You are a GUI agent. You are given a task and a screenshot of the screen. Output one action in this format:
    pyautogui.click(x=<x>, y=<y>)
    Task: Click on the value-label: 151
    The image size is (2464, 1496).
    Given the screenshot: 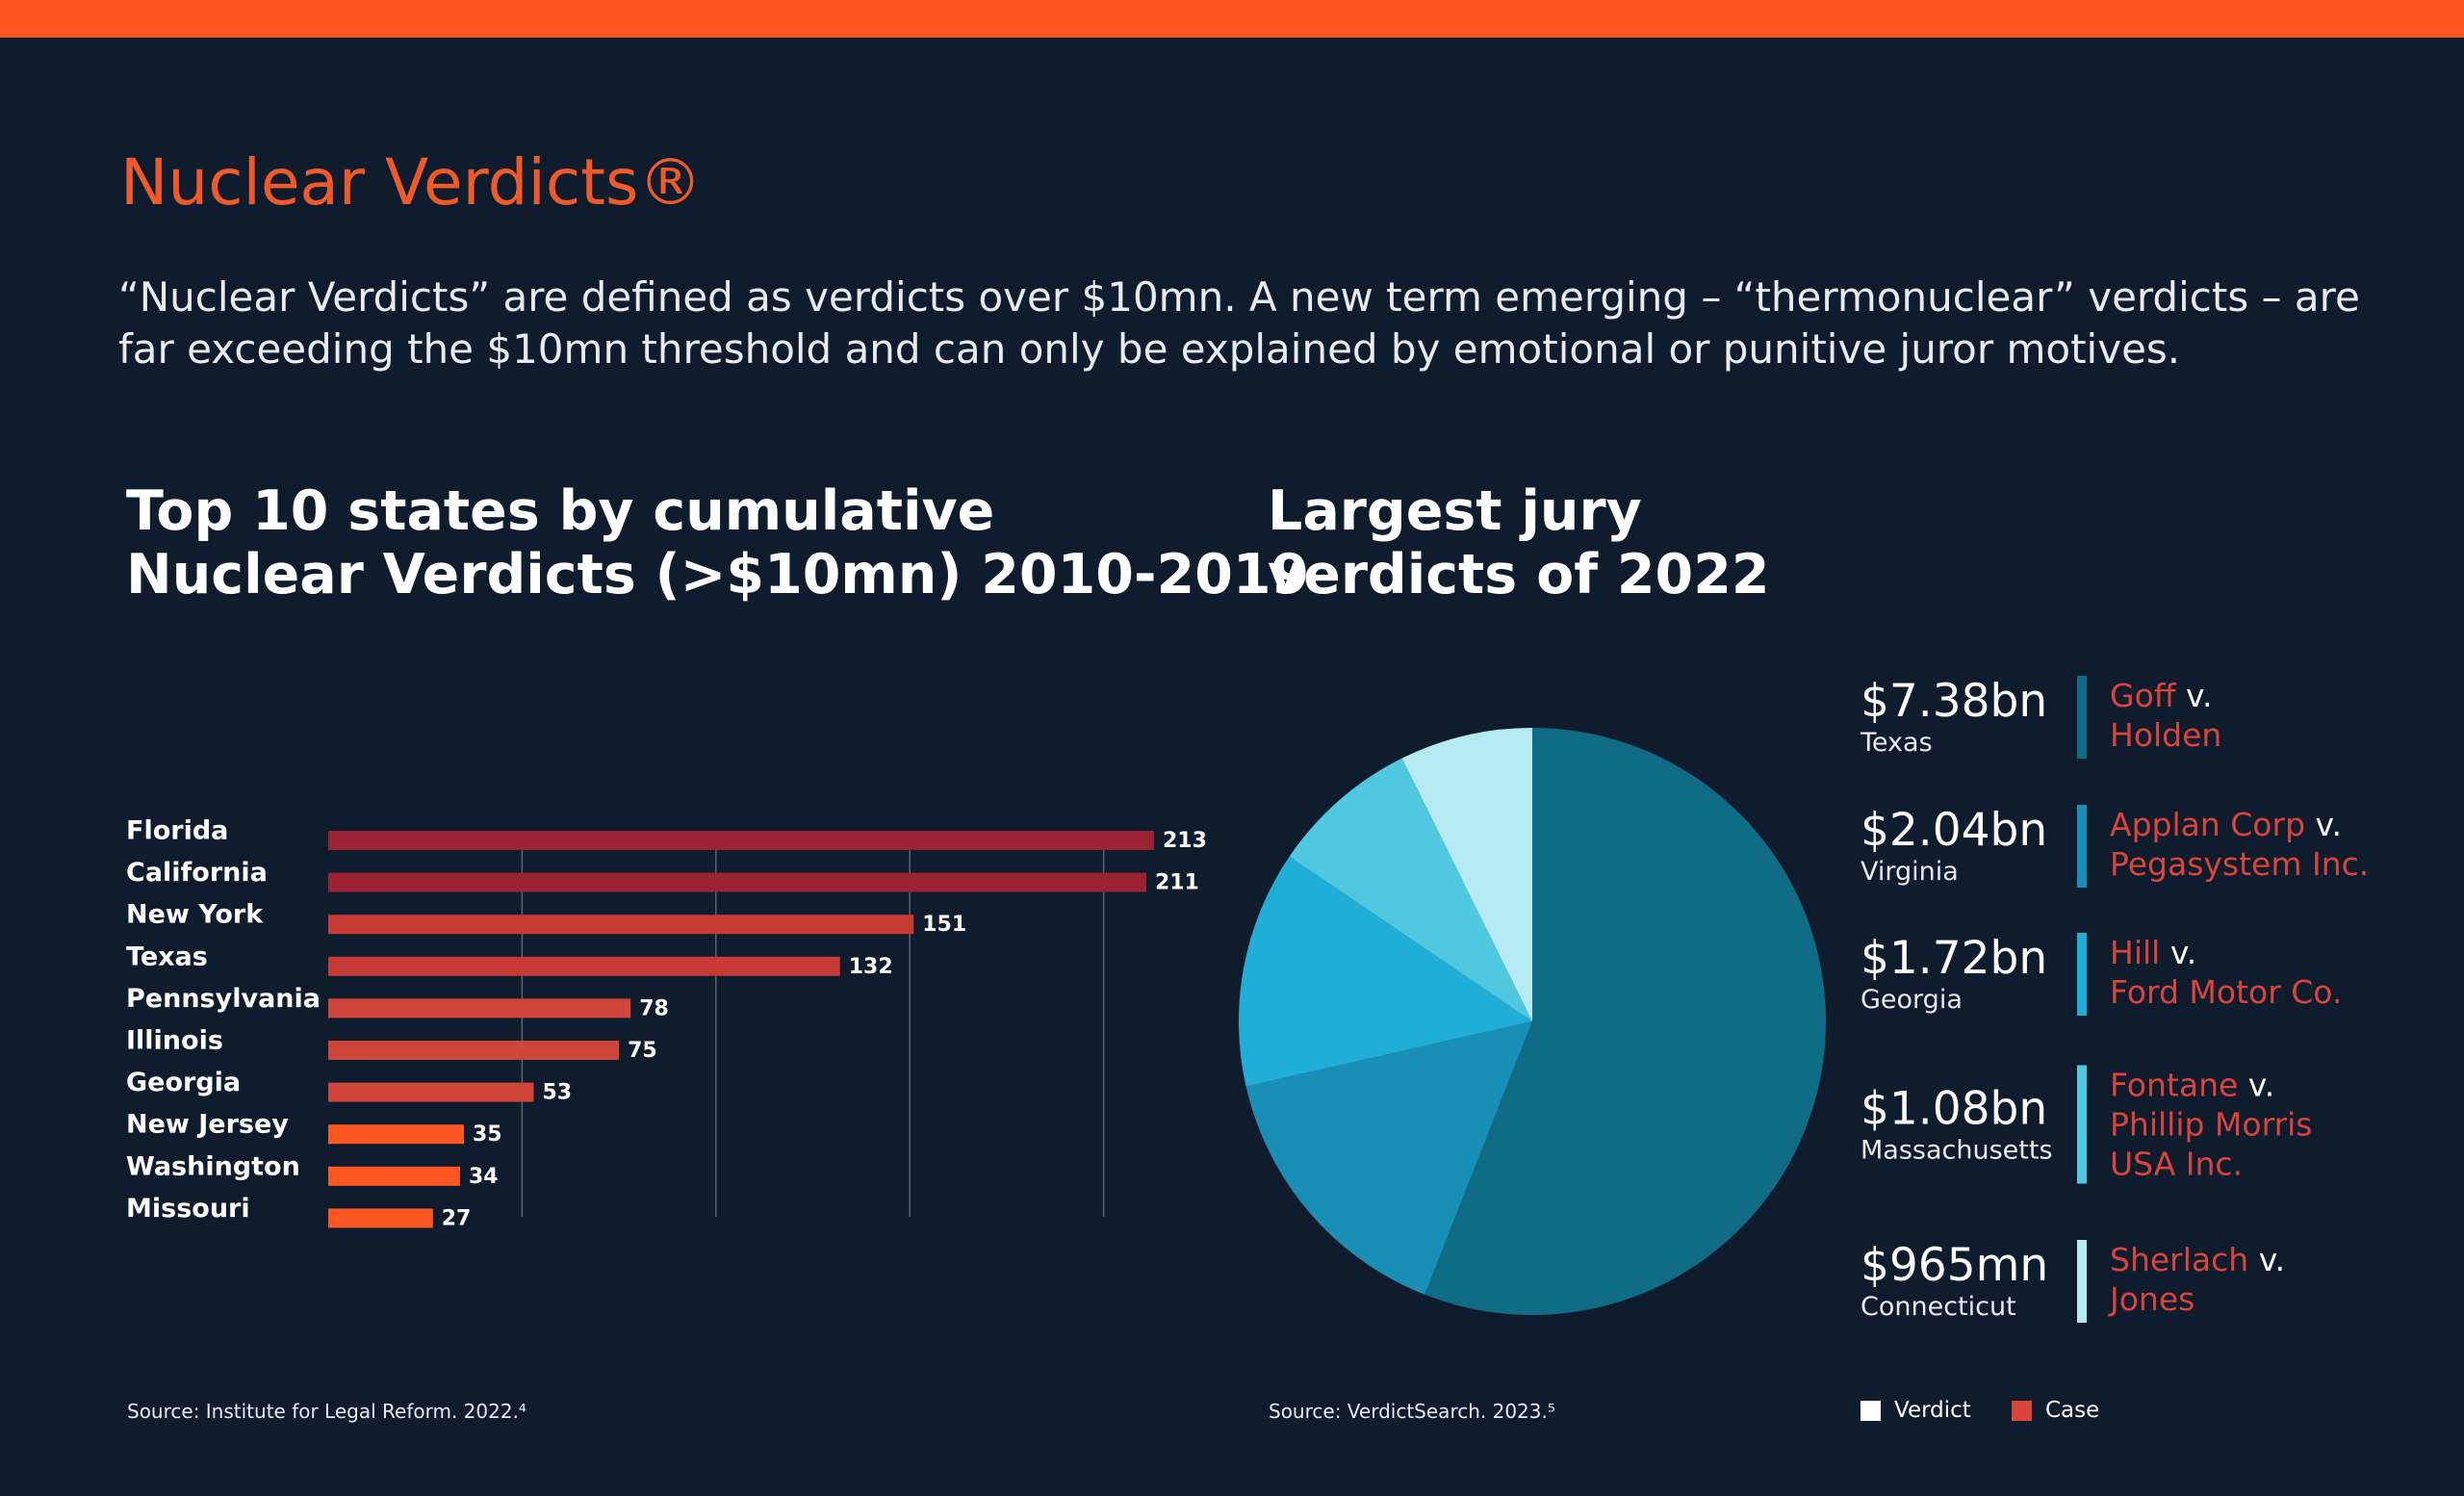 What is the action you would take?
    pyautogui.click(x=944, y=925)
    